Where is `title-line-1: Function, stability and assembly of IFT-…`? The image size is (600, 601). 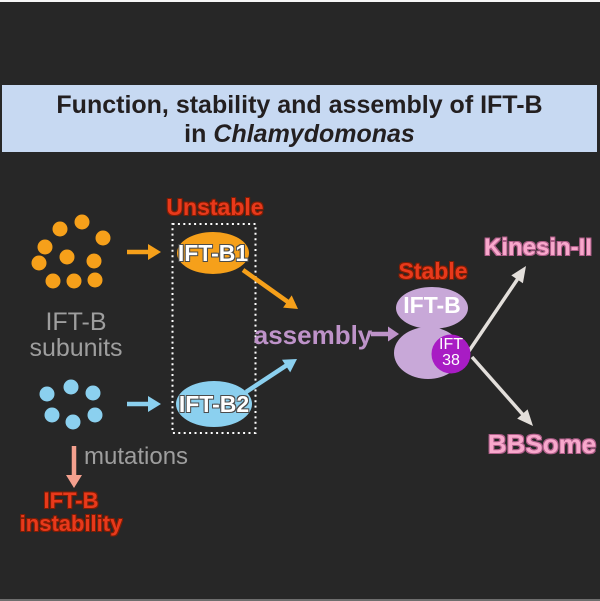
title-line-1: Function, stability and assembly of IFT-… is located at coordinates (299, 105).